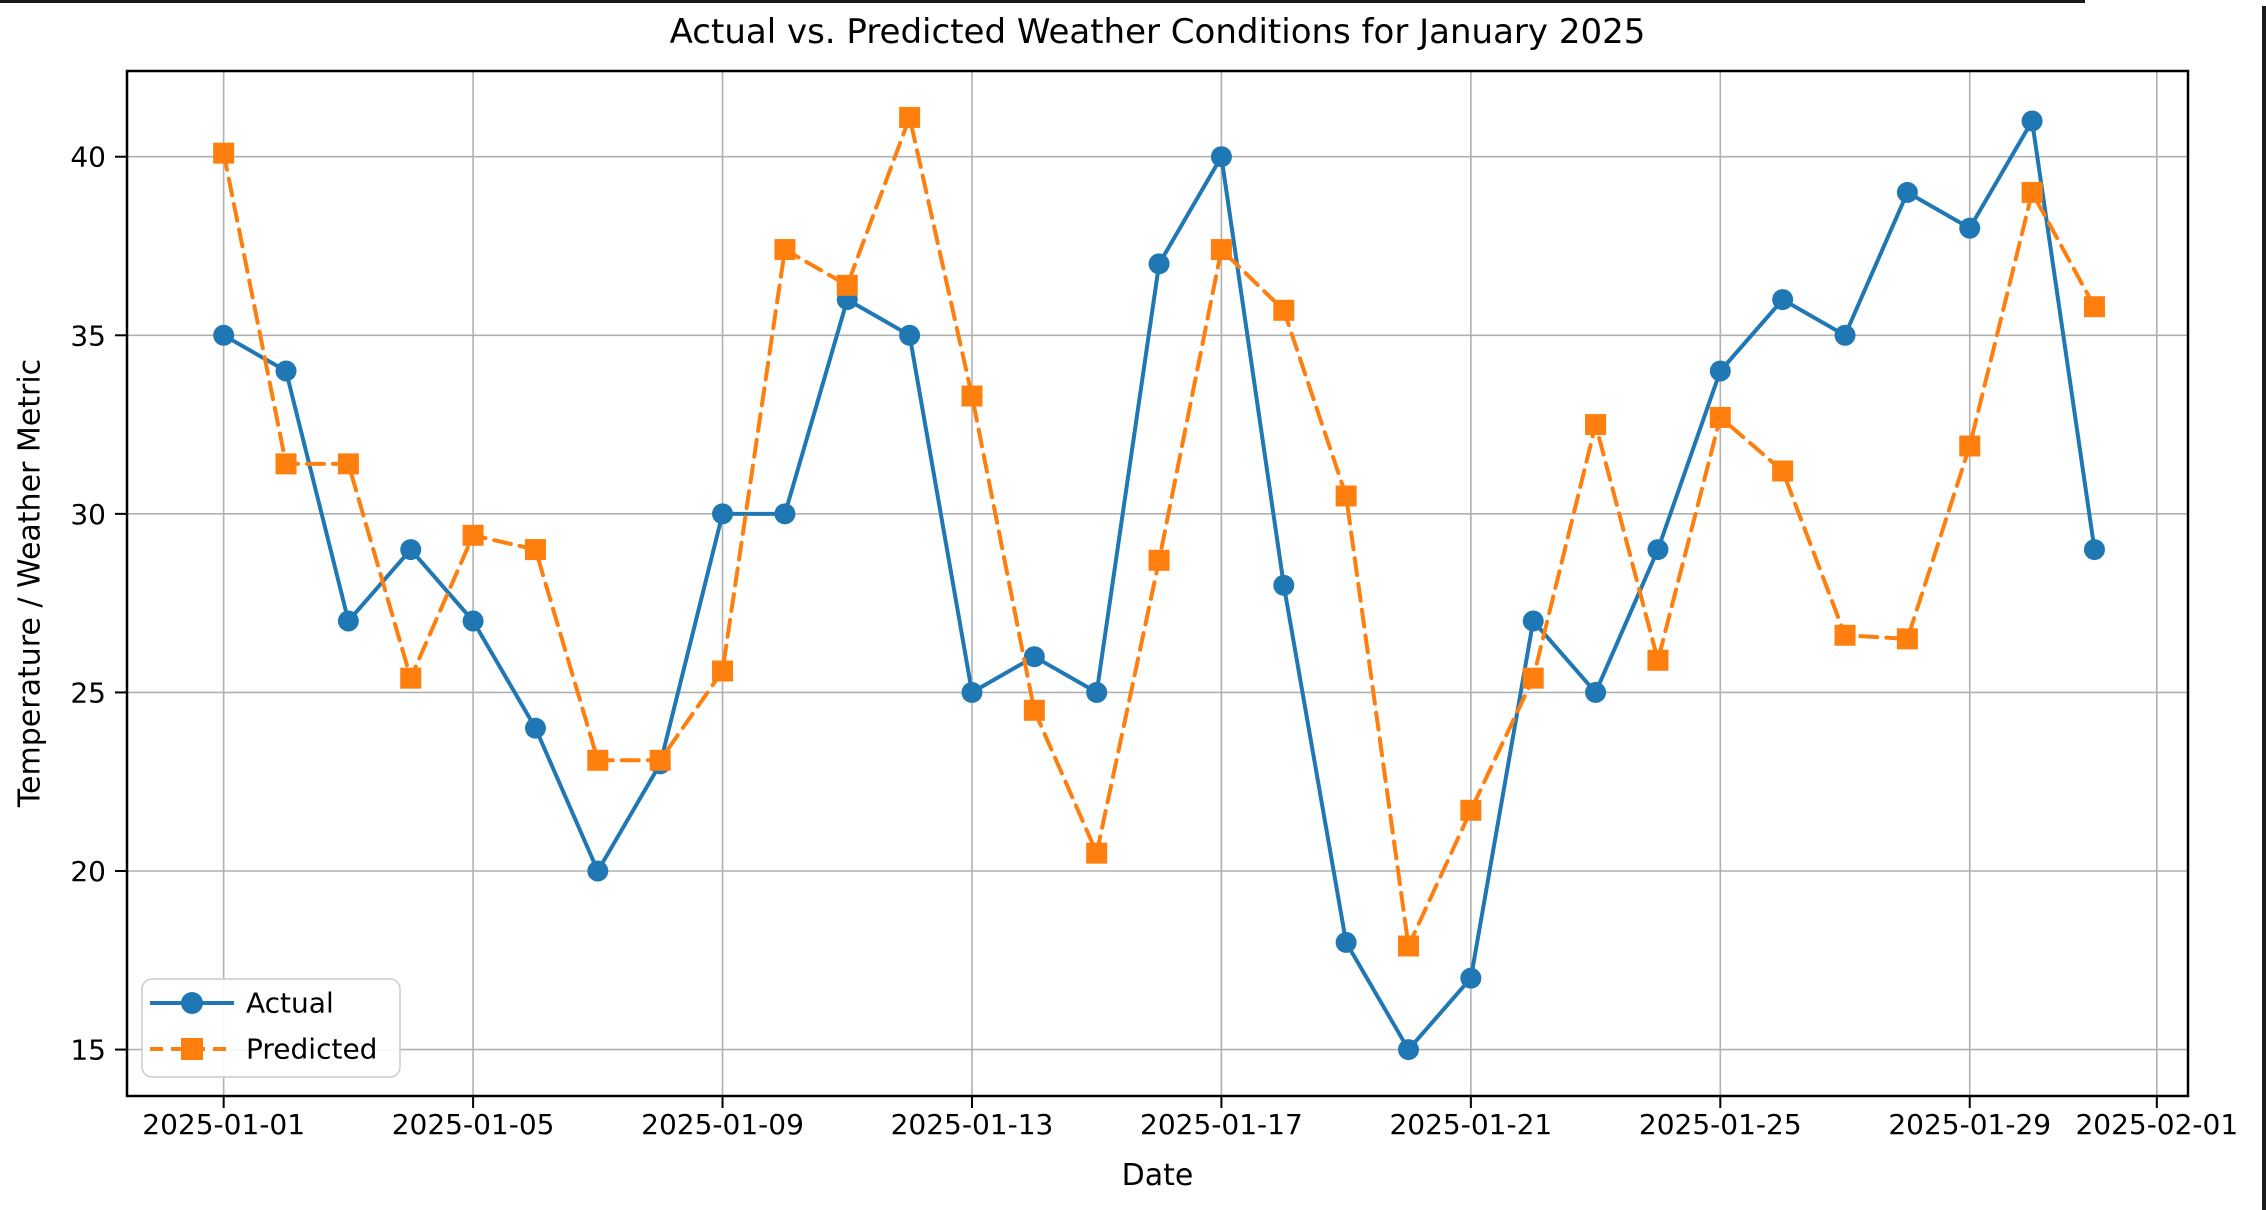  Describe the element at coordinates (722, 1124) in the screenshot. I see `x-tick-label: 2025-01-09` at that location.